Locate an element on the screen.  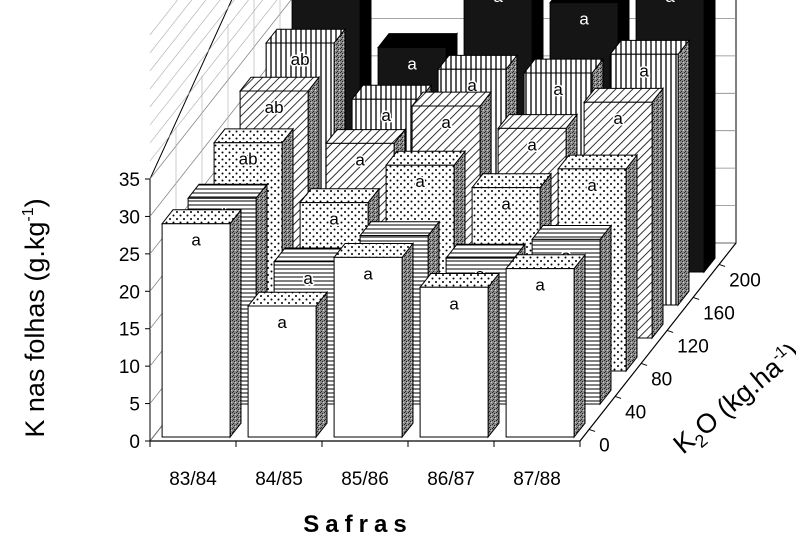
y-tick-label: 30 is located at coordinates (129, 217).